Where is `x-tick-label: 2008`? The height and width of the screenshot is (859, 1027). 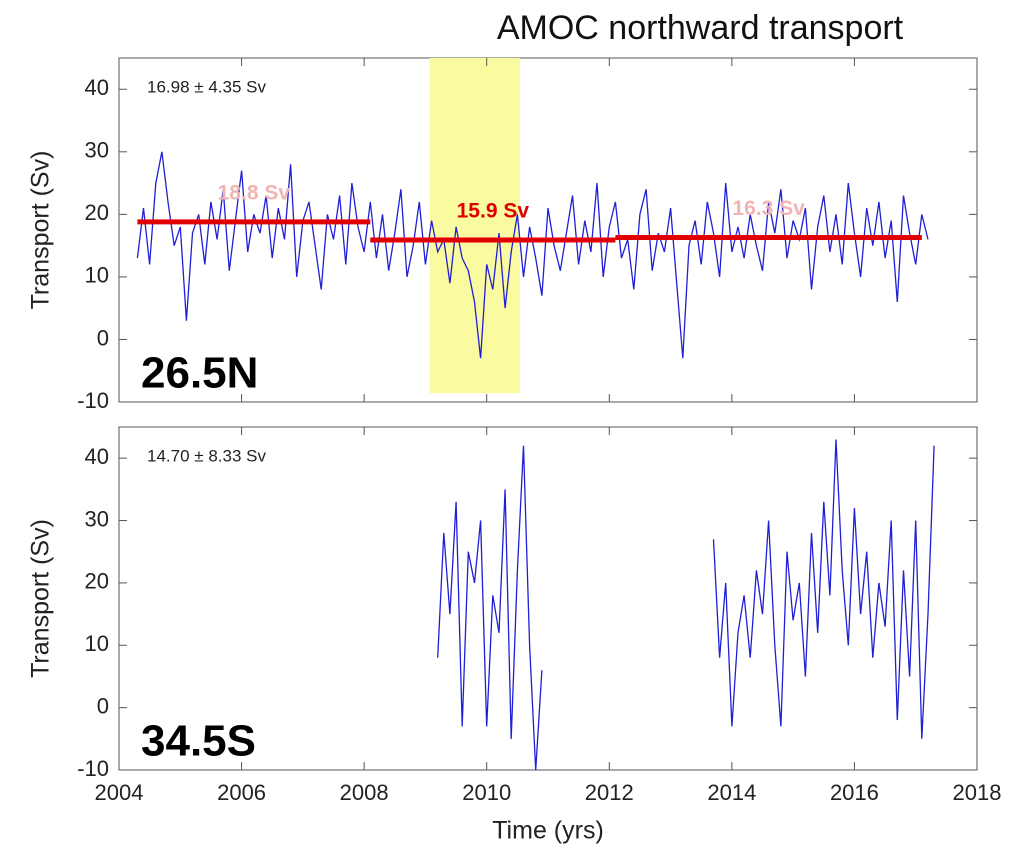
x-tick-label: 2008 is located at coordinates (364, 792).